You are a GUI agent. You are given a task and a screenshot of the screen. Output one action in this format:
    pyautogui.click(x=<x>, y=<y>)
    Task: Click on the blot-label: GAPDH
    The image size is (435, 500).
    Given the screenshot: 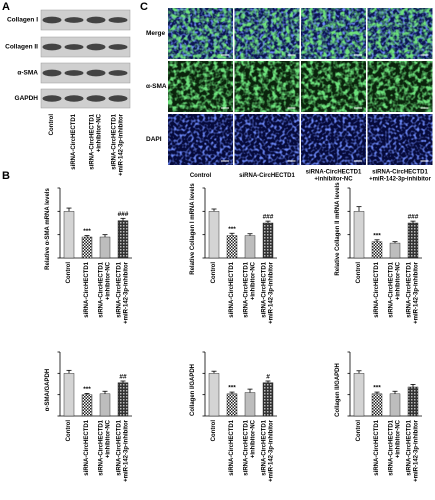 What is the action you would take?
    pyautogui.click(x=27, y=98)
    